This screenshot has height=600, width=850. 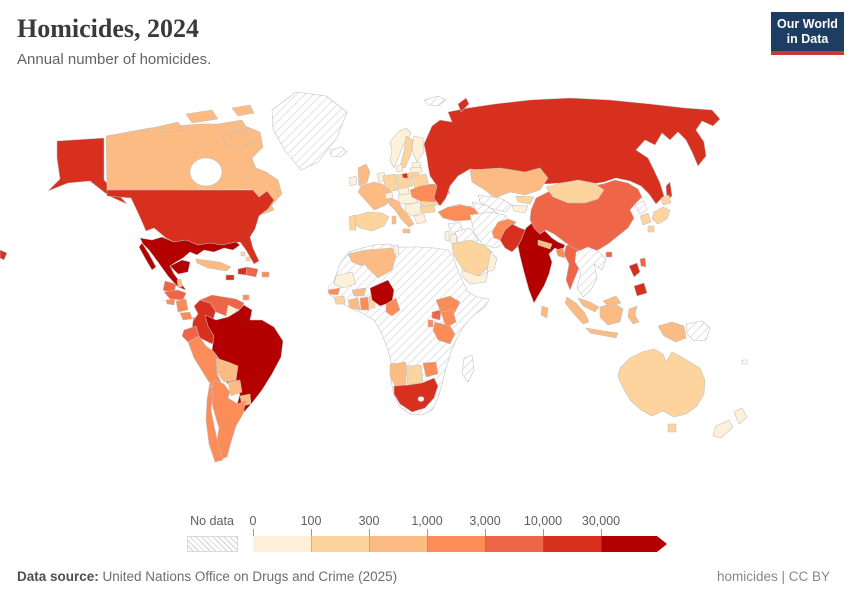 What do you see at coordinates (396, 249) in the screenshot?
I see `country-tunisia` at bounding box center [396, 249].